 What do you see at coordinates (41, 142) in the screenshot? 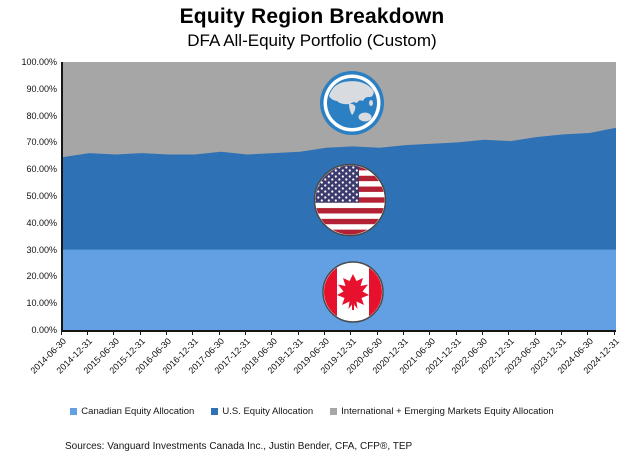
I see `y-axis-tick-label: 70.00%` at bounding box center [41, 142].